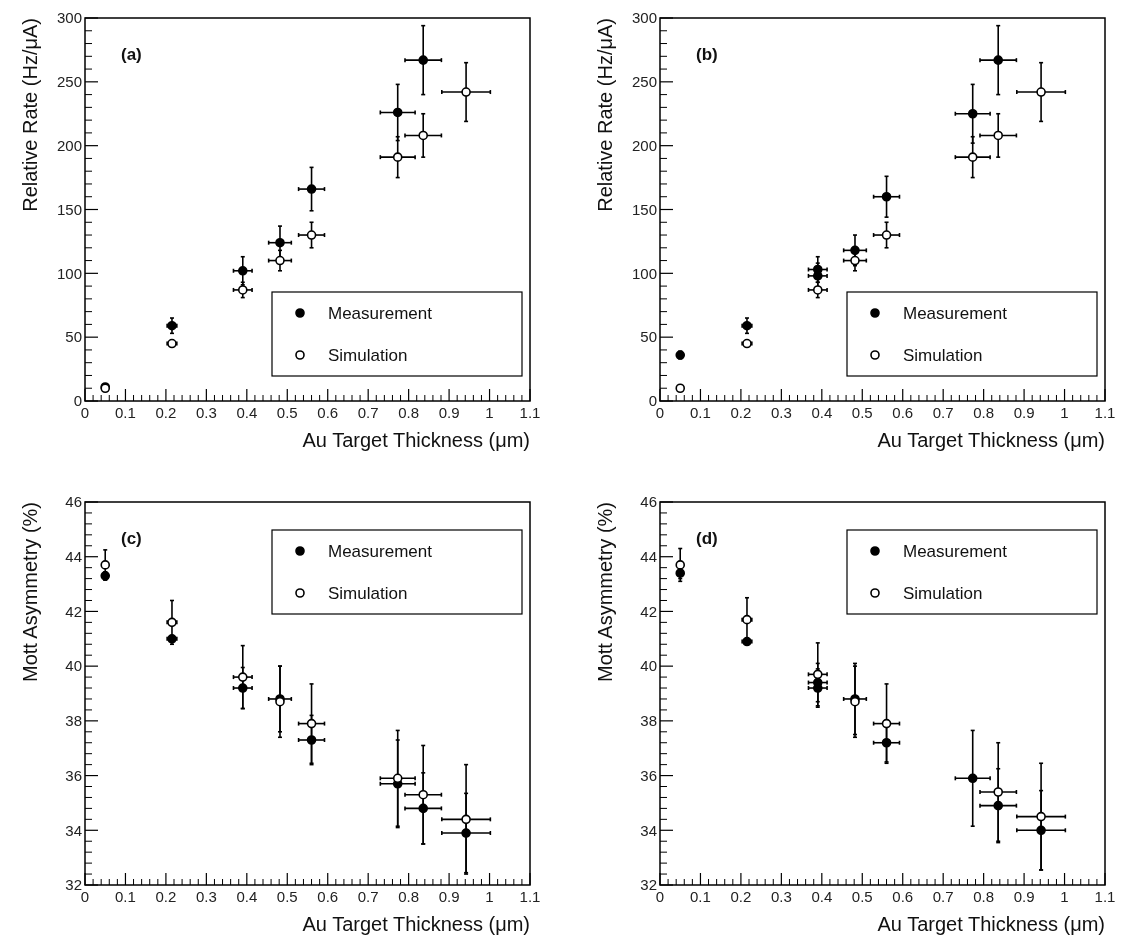  I want to click on annotation: (a), so click(131, 54).